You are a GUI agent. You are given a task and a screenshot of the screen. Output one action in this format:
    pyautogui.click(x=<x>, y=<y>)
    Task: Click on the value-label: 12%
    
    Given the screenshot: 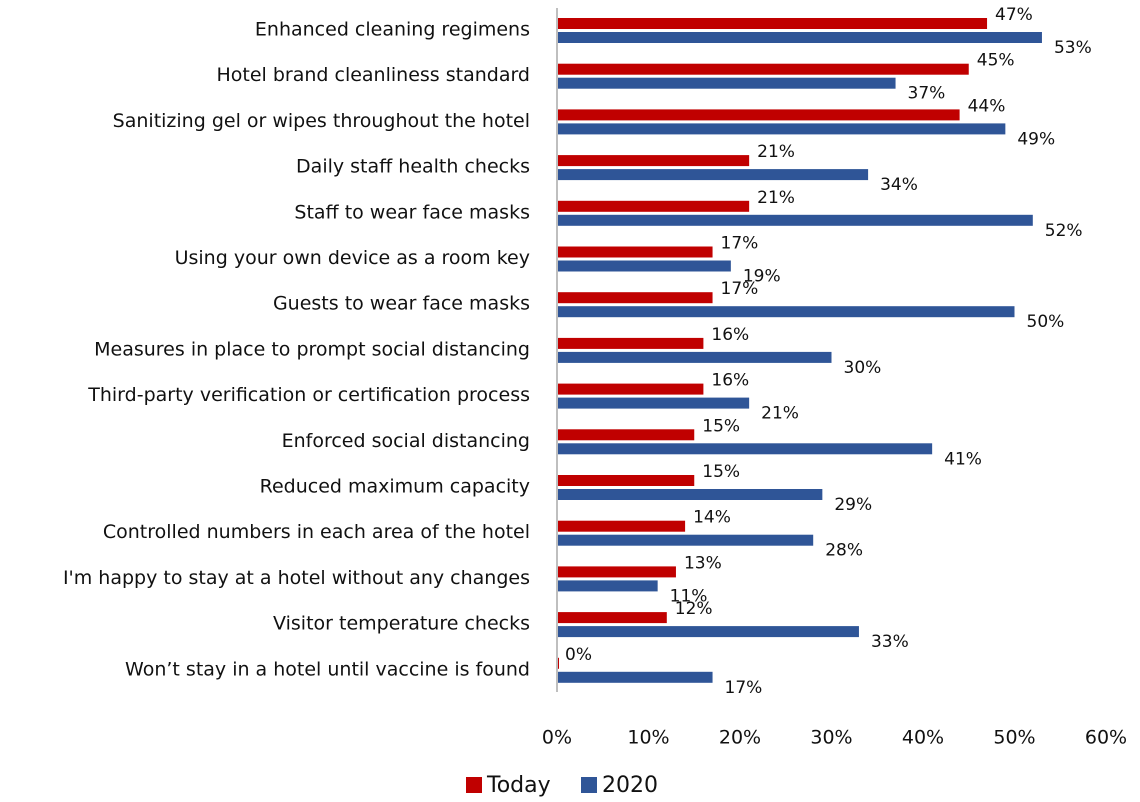 What is the action you would take?
    pyautogui.click(x=694, y=609)
    